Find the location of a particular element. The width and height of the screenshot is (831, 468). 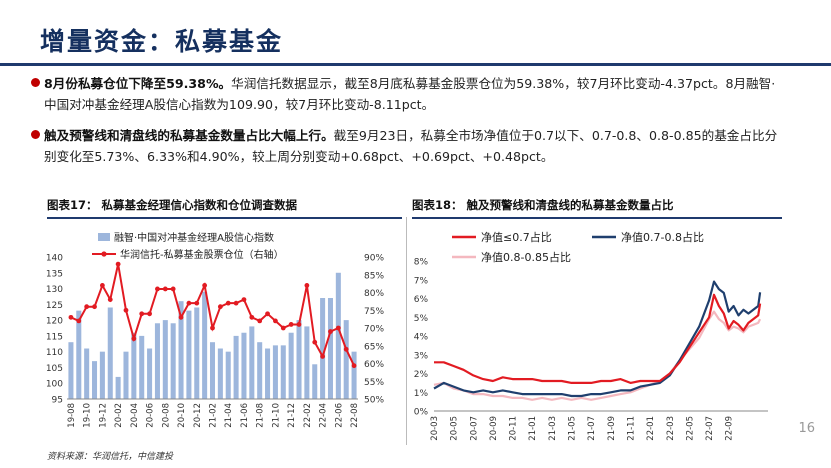

x-tick-label: 22-04 is located at coordinates (324, 415).